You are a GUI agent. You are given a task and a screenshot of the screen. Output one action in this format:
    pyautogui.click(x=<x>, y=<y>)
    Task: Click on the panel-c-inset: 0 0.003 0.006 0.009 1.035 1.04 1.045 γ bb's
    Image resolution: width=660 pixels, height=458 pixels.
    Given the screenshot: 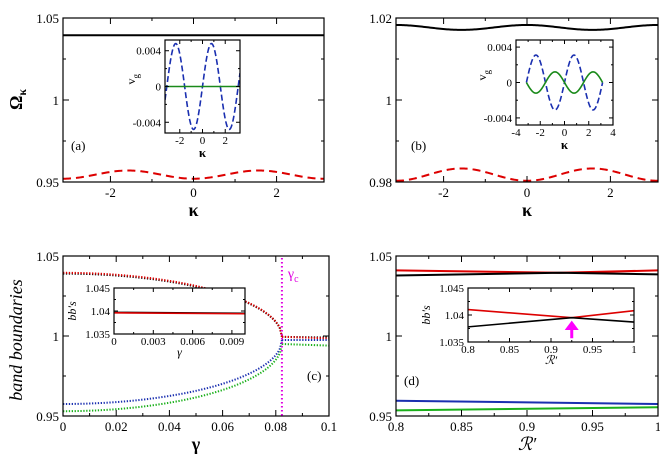 What is the action you would take?
    pyautogui.click(x=155, y=321)
    